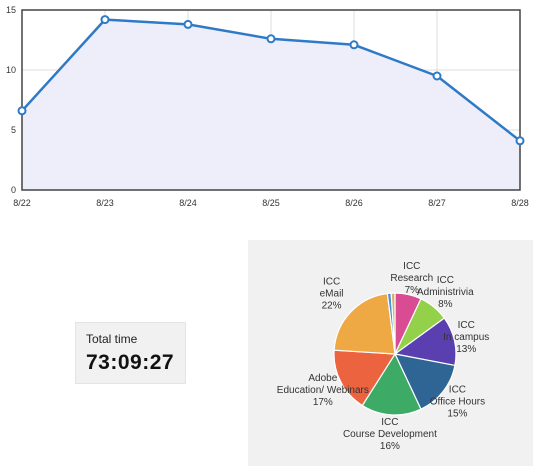  Describe the element at coordinates (188, 203) in the screenshot. I see `x-tick-label: 8/24` at that location.